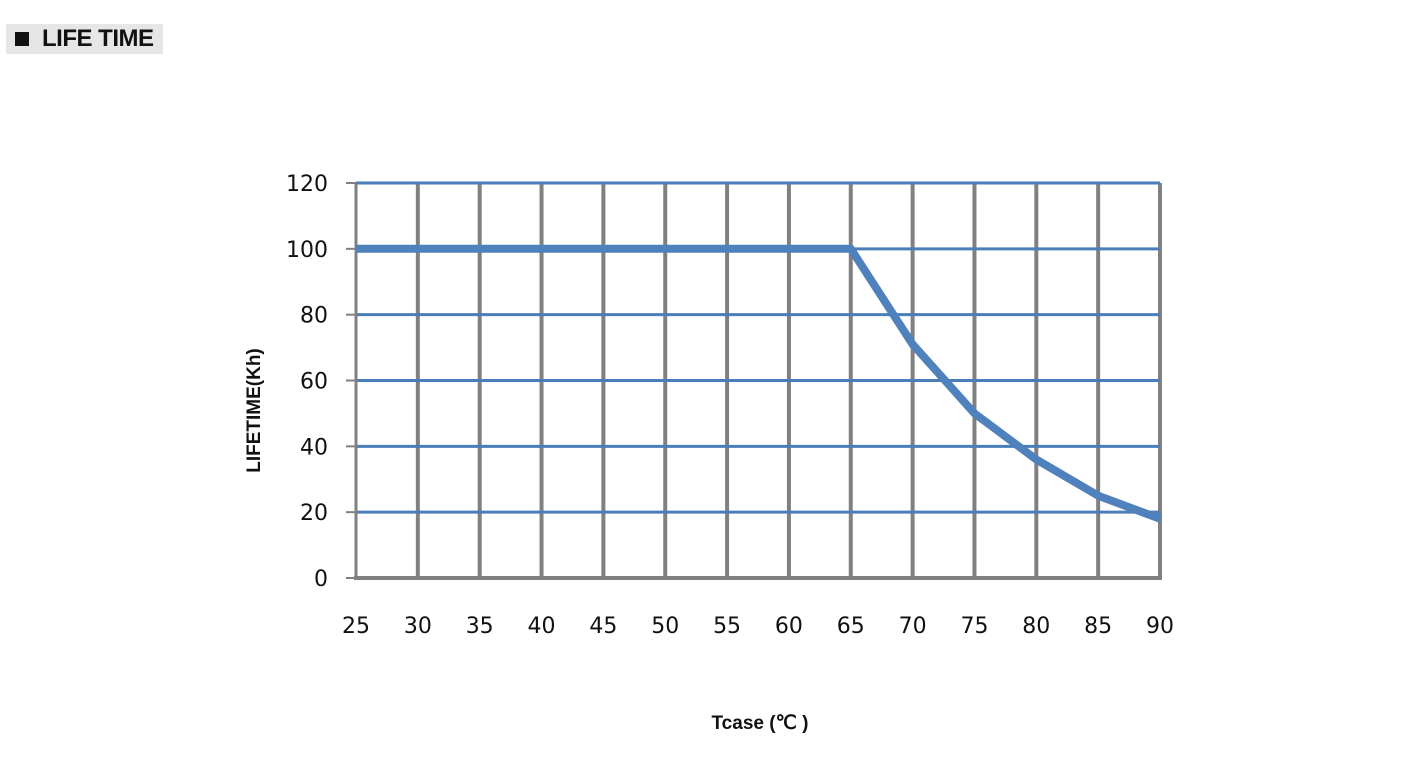  I want to click on y-tick-label: 0, so click(321, 579).